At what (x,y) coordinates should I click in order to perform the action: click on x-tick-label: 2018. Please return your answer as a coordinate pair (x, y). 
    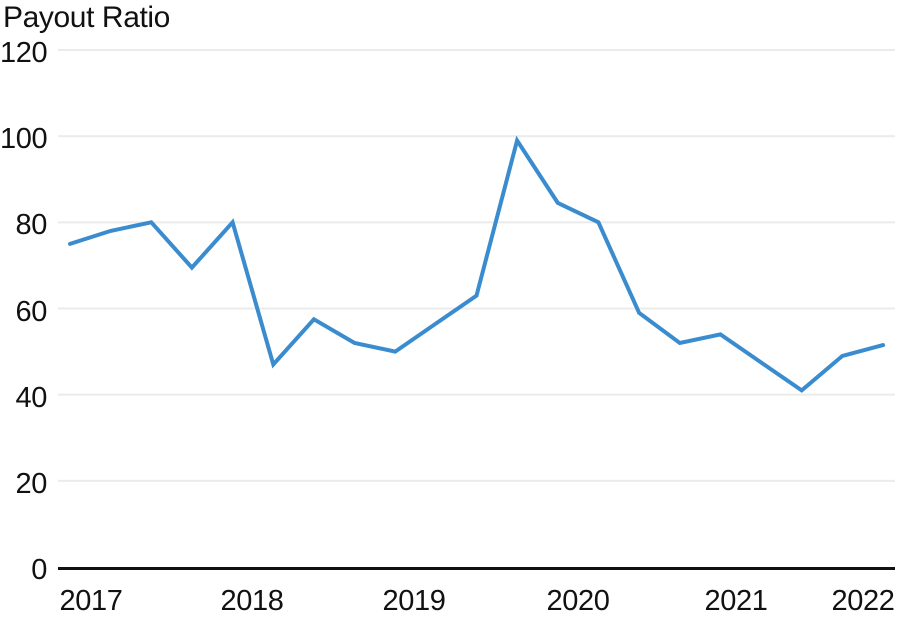
    Looking at the image, I should click on (252, 601).